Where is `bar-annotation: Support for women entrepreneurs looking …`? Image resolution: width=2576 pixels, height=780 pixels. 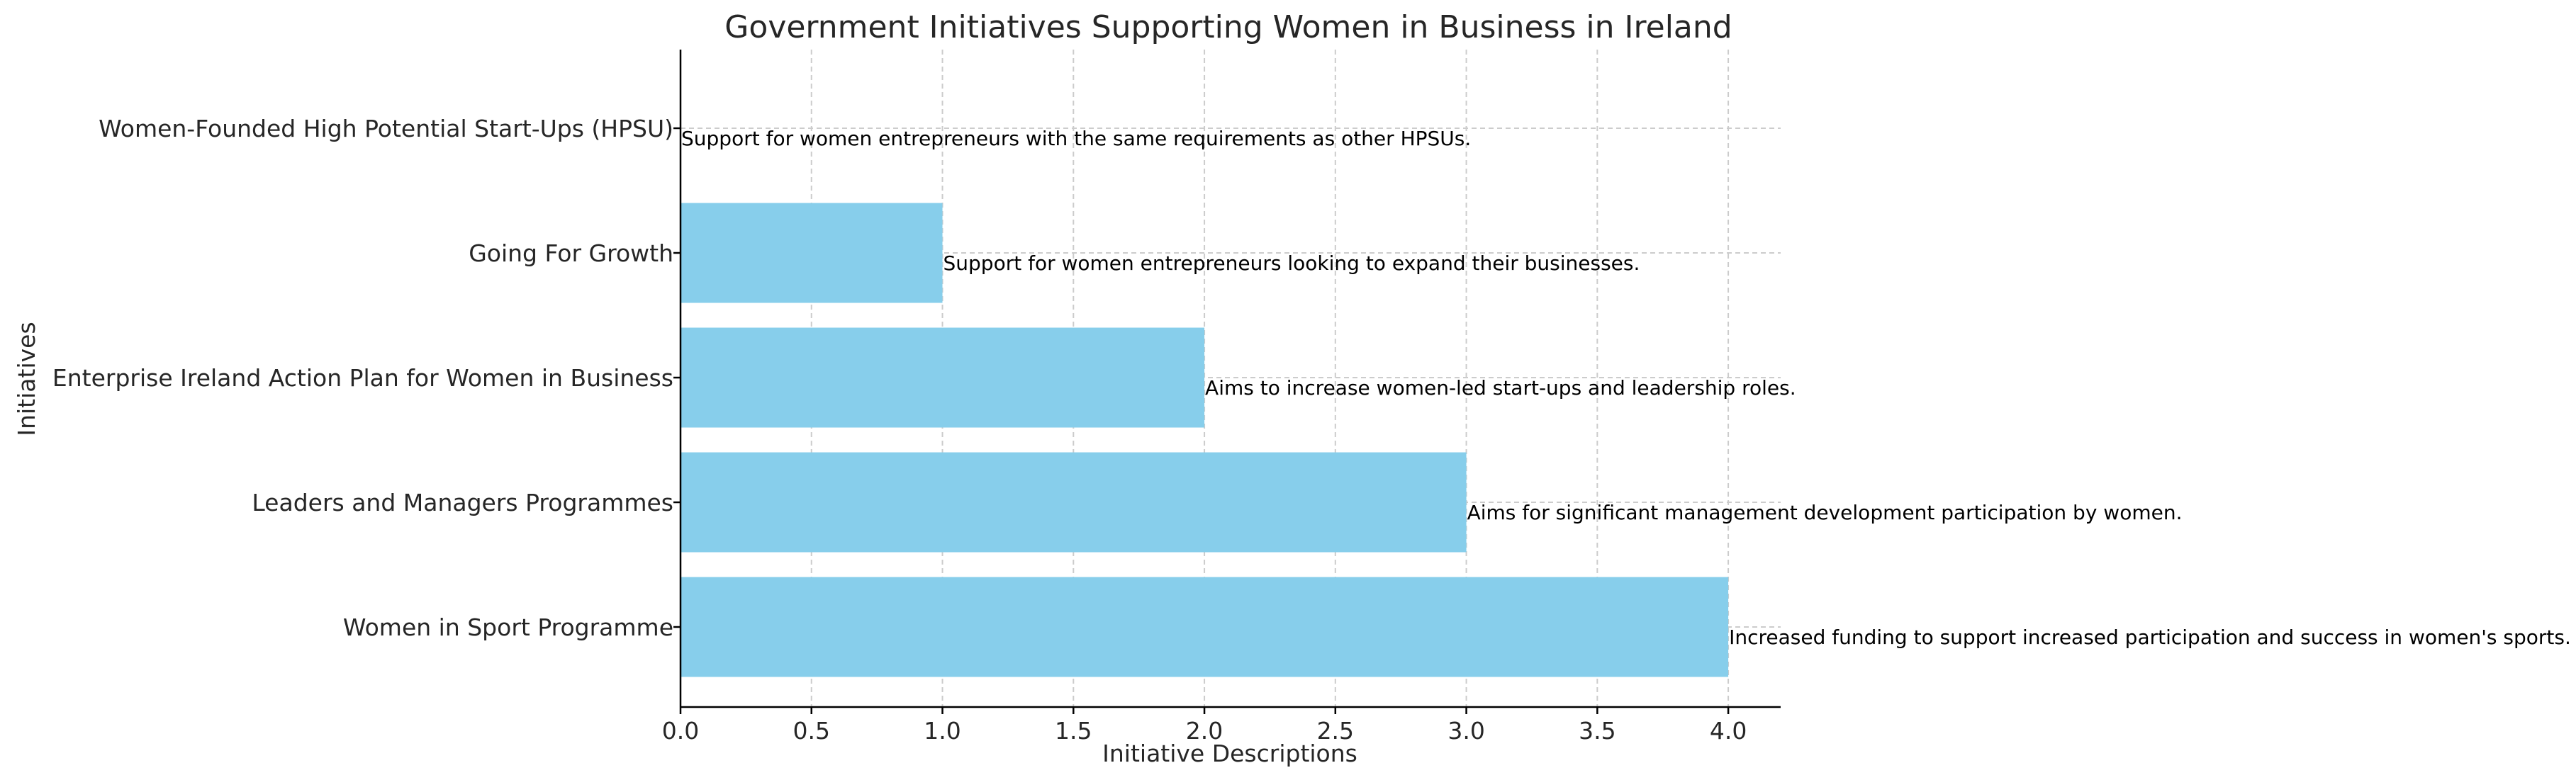 bar-annotation: Support for women entrepreneurs looking … is located at coordinates (1292, 263).